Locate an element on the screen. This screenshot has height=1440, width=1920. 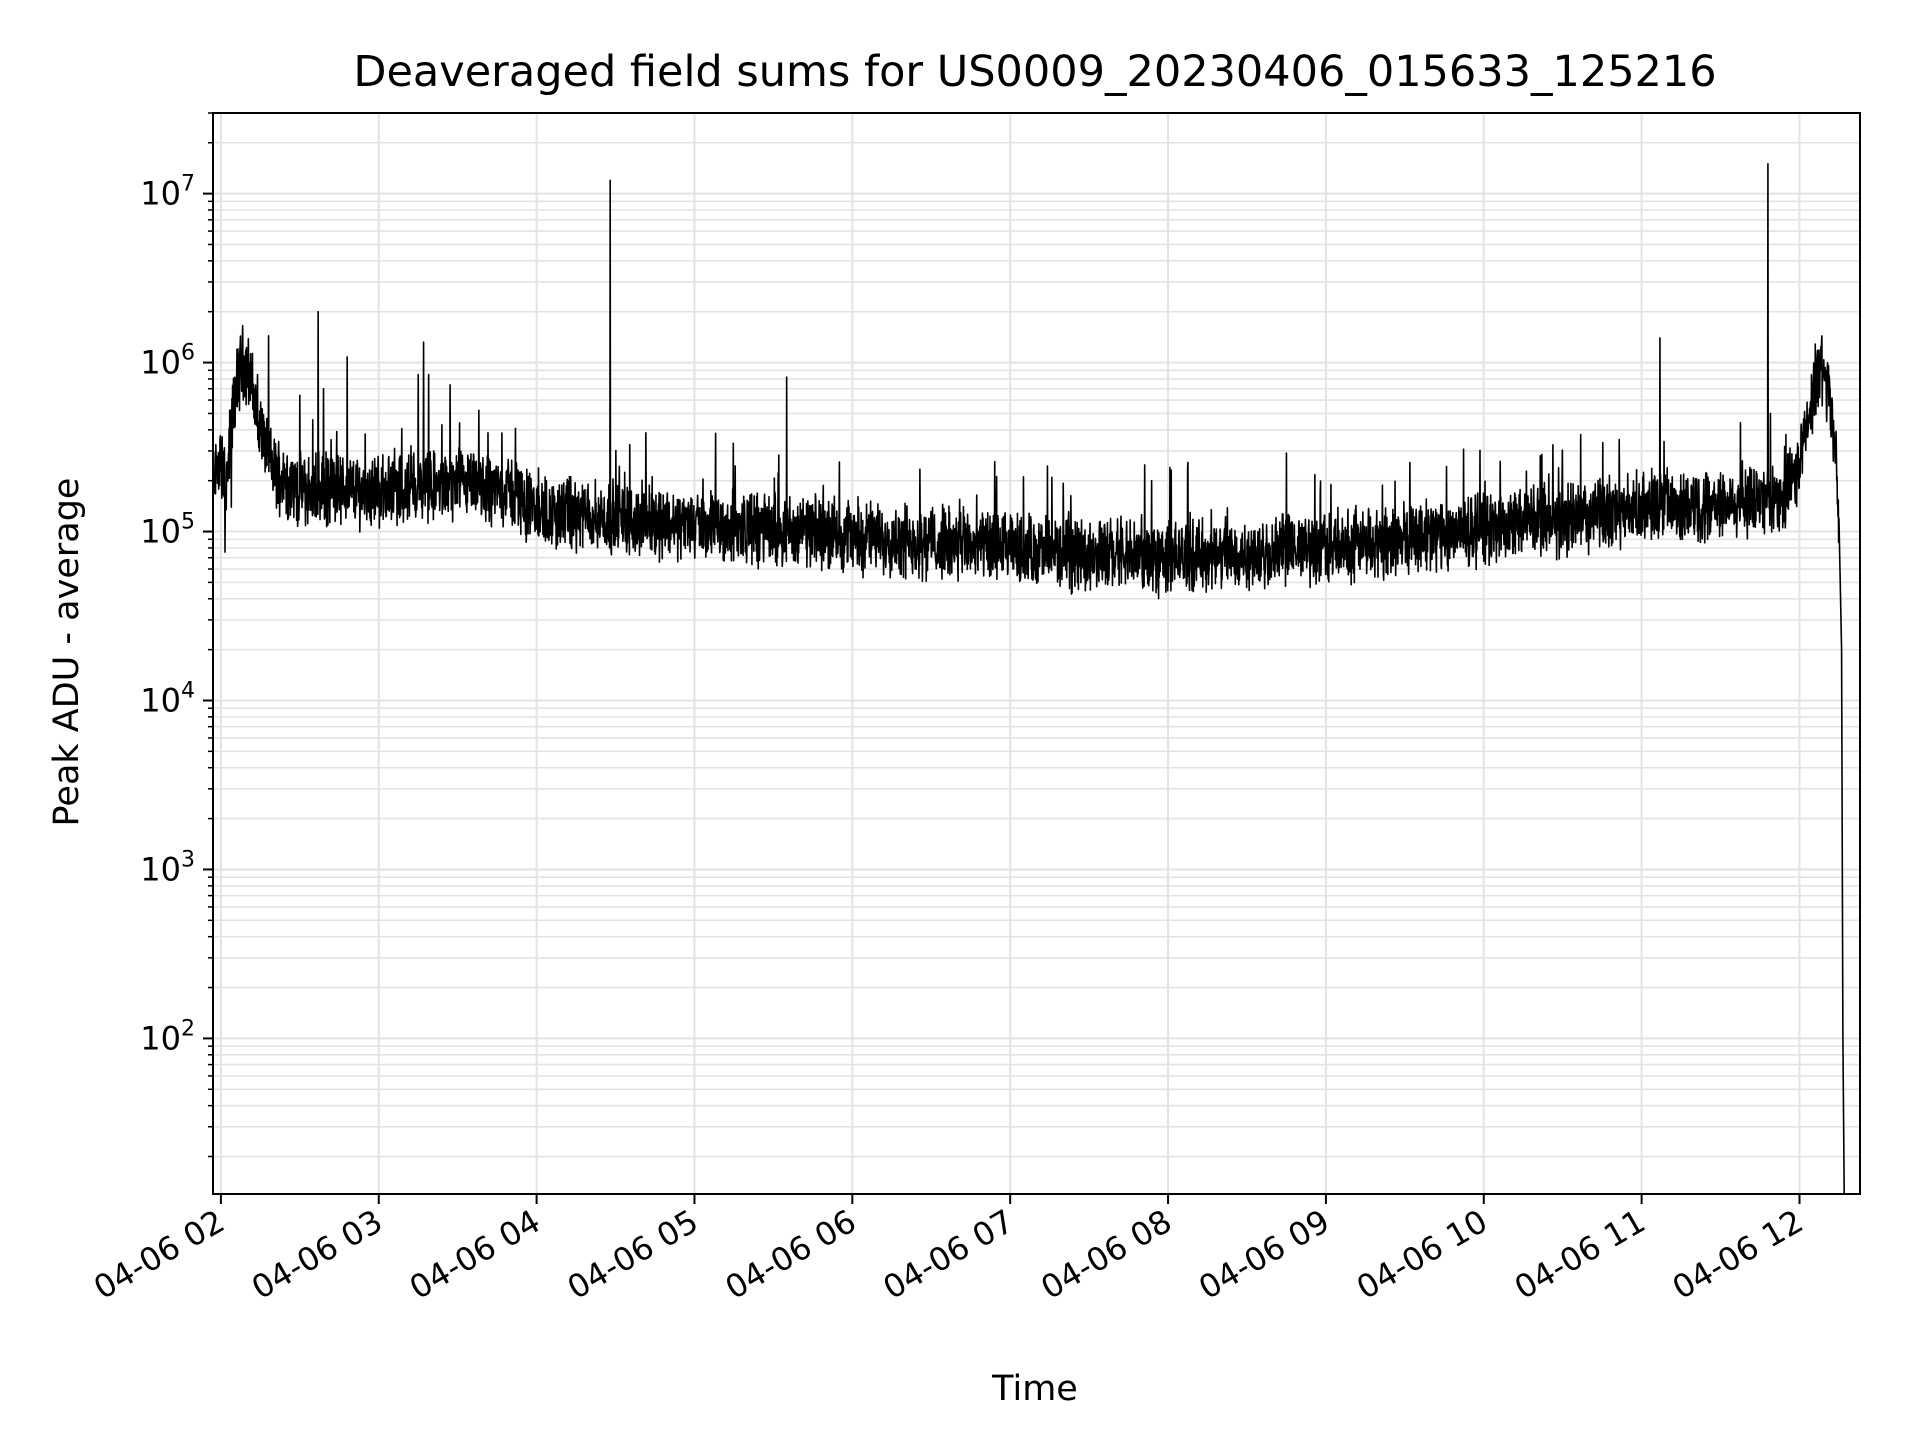
y-axis: 102 103 104 105 106 107 is located at coordinates (176, 635).